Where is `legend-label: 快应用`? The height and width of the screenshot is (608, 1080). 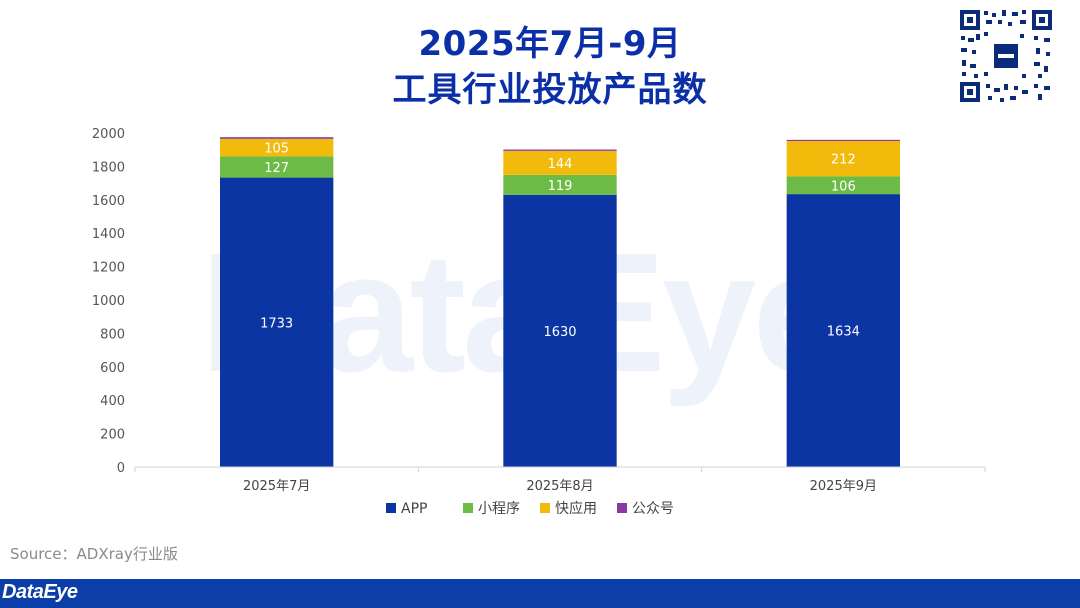
legend-label: 快应用 is located at coordinates (576, 508).